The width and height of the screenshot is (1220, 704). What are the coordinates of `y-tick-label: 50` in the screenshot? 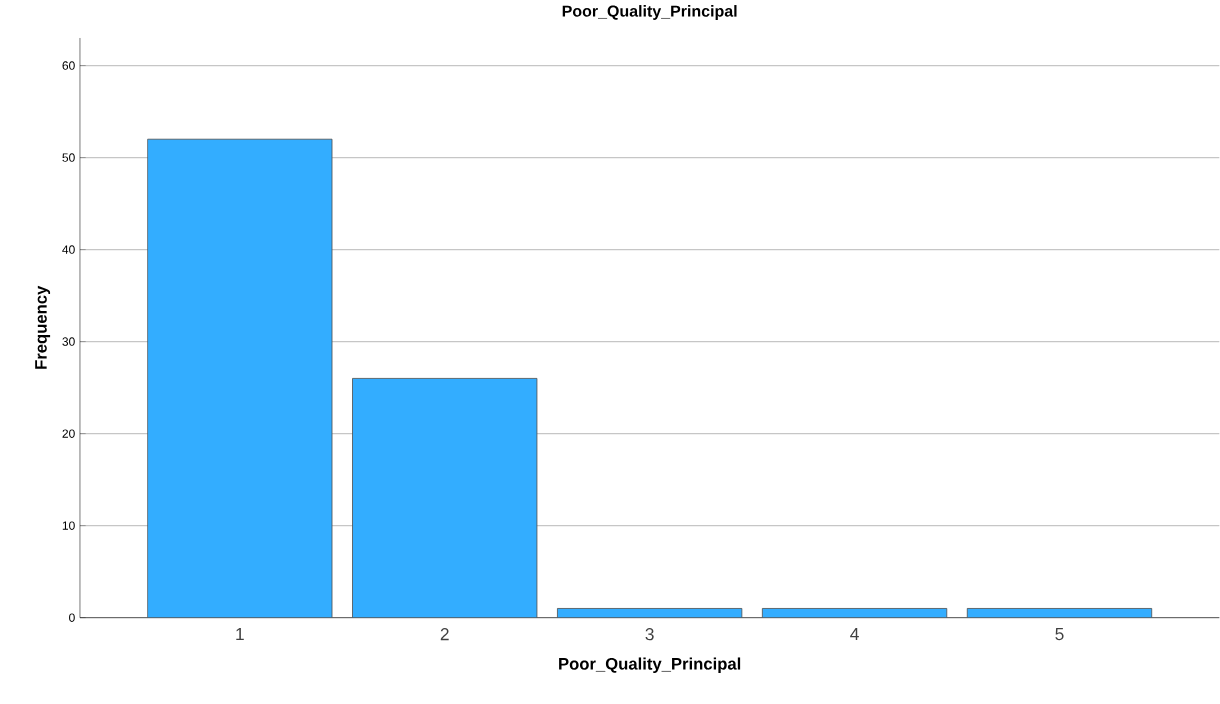 It's located at (68, 158).